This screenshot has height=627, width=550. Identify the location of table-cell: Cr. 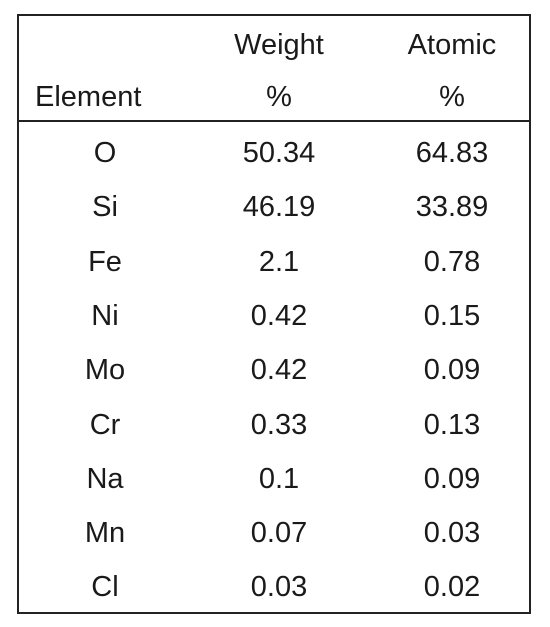
(105, 424).